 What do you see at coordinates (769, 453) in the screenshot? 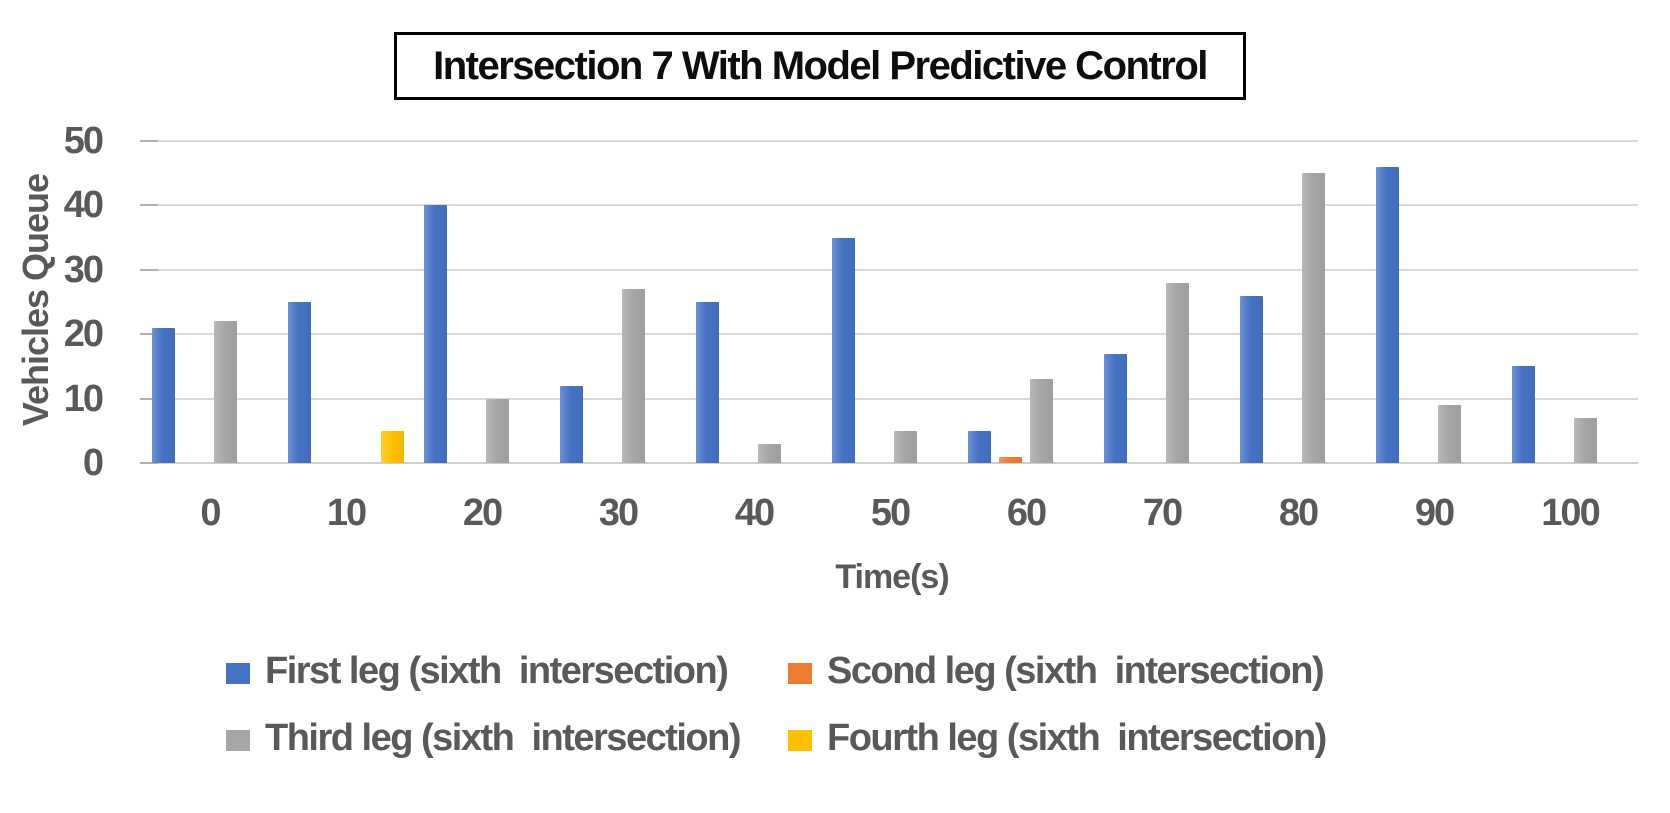
I see `bar-series3-t40` at bounding box center [769, 453].